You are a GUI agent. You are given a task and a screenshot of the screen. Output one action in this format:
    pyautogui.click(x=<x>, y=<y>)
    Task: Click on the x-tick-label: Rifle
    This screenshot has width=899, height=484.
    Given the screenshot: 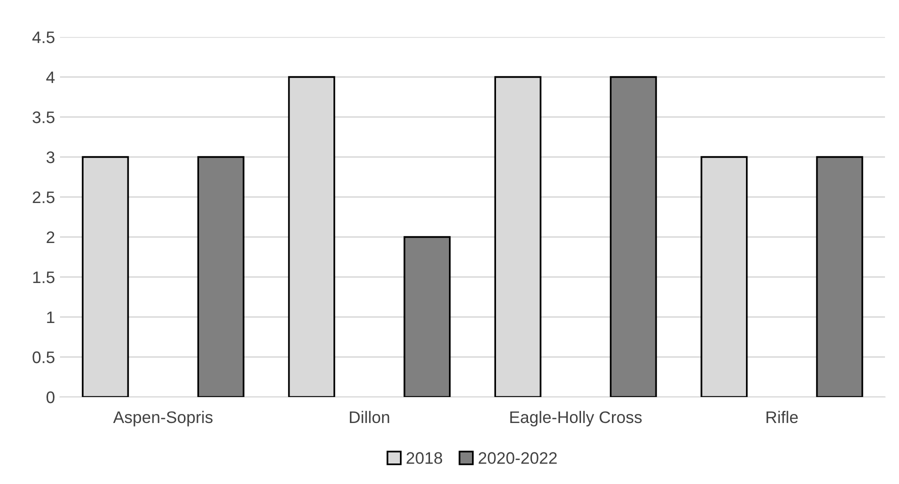 What is the action you would take?
    pyautogui.click(x=782, y=417)
    